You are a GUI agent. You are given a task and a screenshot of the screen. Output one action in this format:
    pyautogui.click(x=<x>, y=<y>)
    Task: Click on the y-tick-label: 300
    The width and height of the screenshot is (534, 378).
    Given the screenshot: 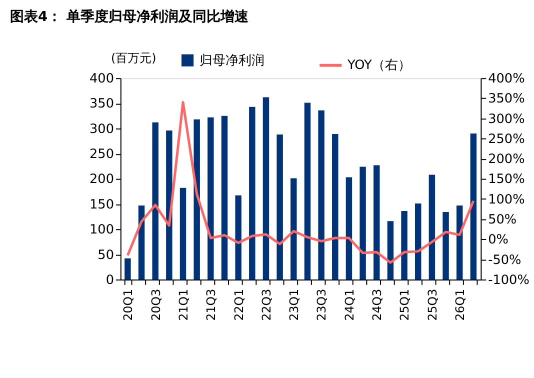 What is the action you would take?
    pyautogui.click(x=102, y=129)
    